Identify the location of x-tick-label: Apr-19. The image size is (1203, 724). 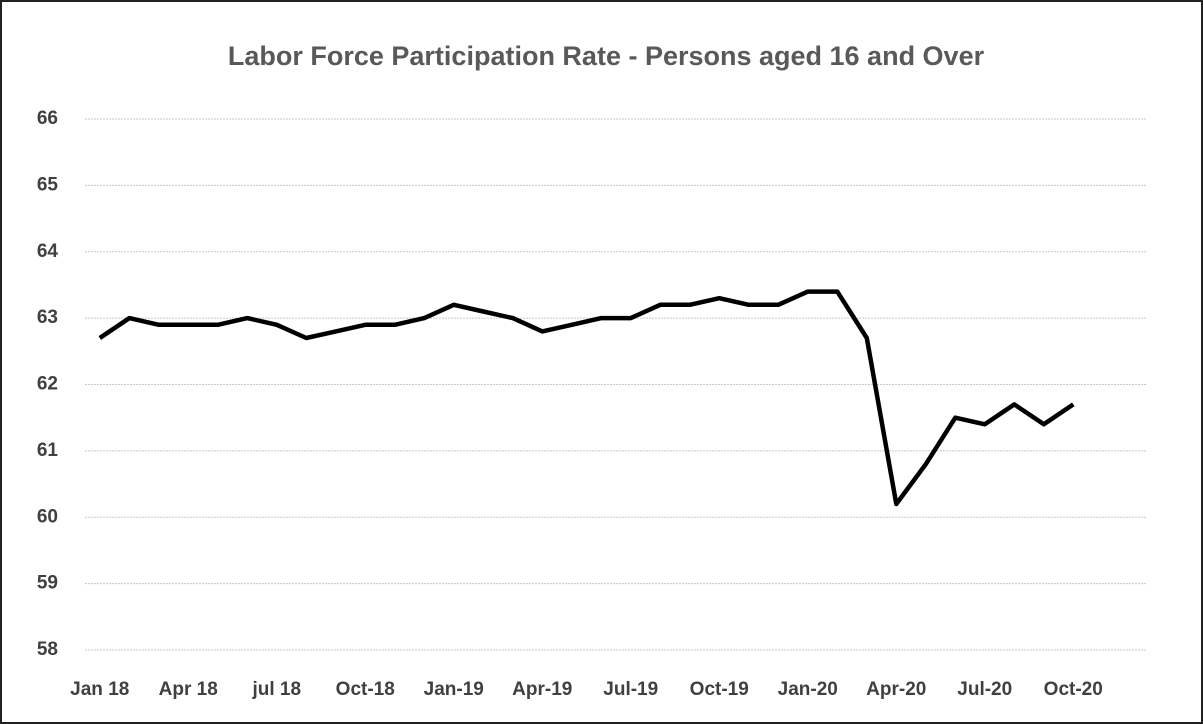
(542, 689).